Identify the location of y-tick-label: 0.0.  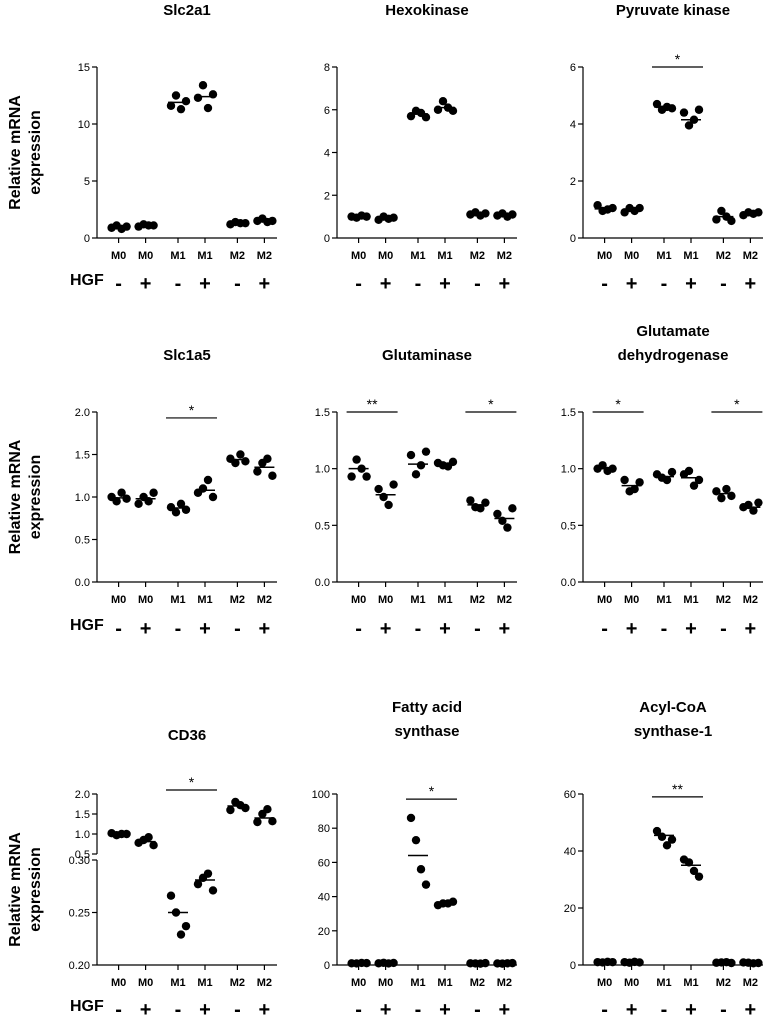
(568, 583).